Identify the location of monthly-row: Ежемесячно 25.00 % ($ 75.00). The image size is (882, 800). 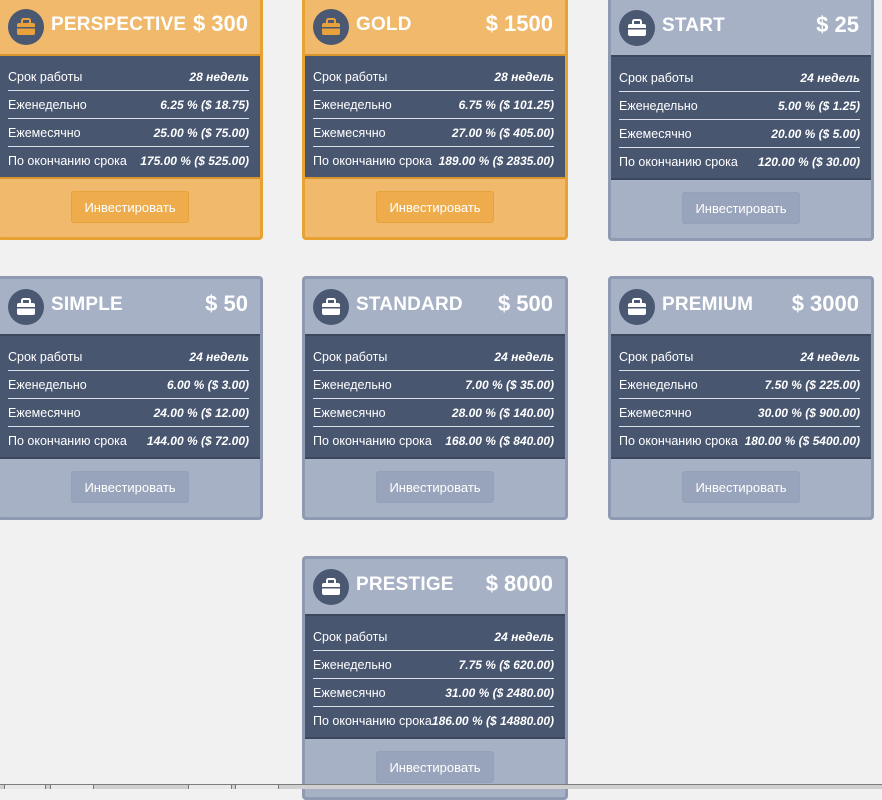
(128, 133).